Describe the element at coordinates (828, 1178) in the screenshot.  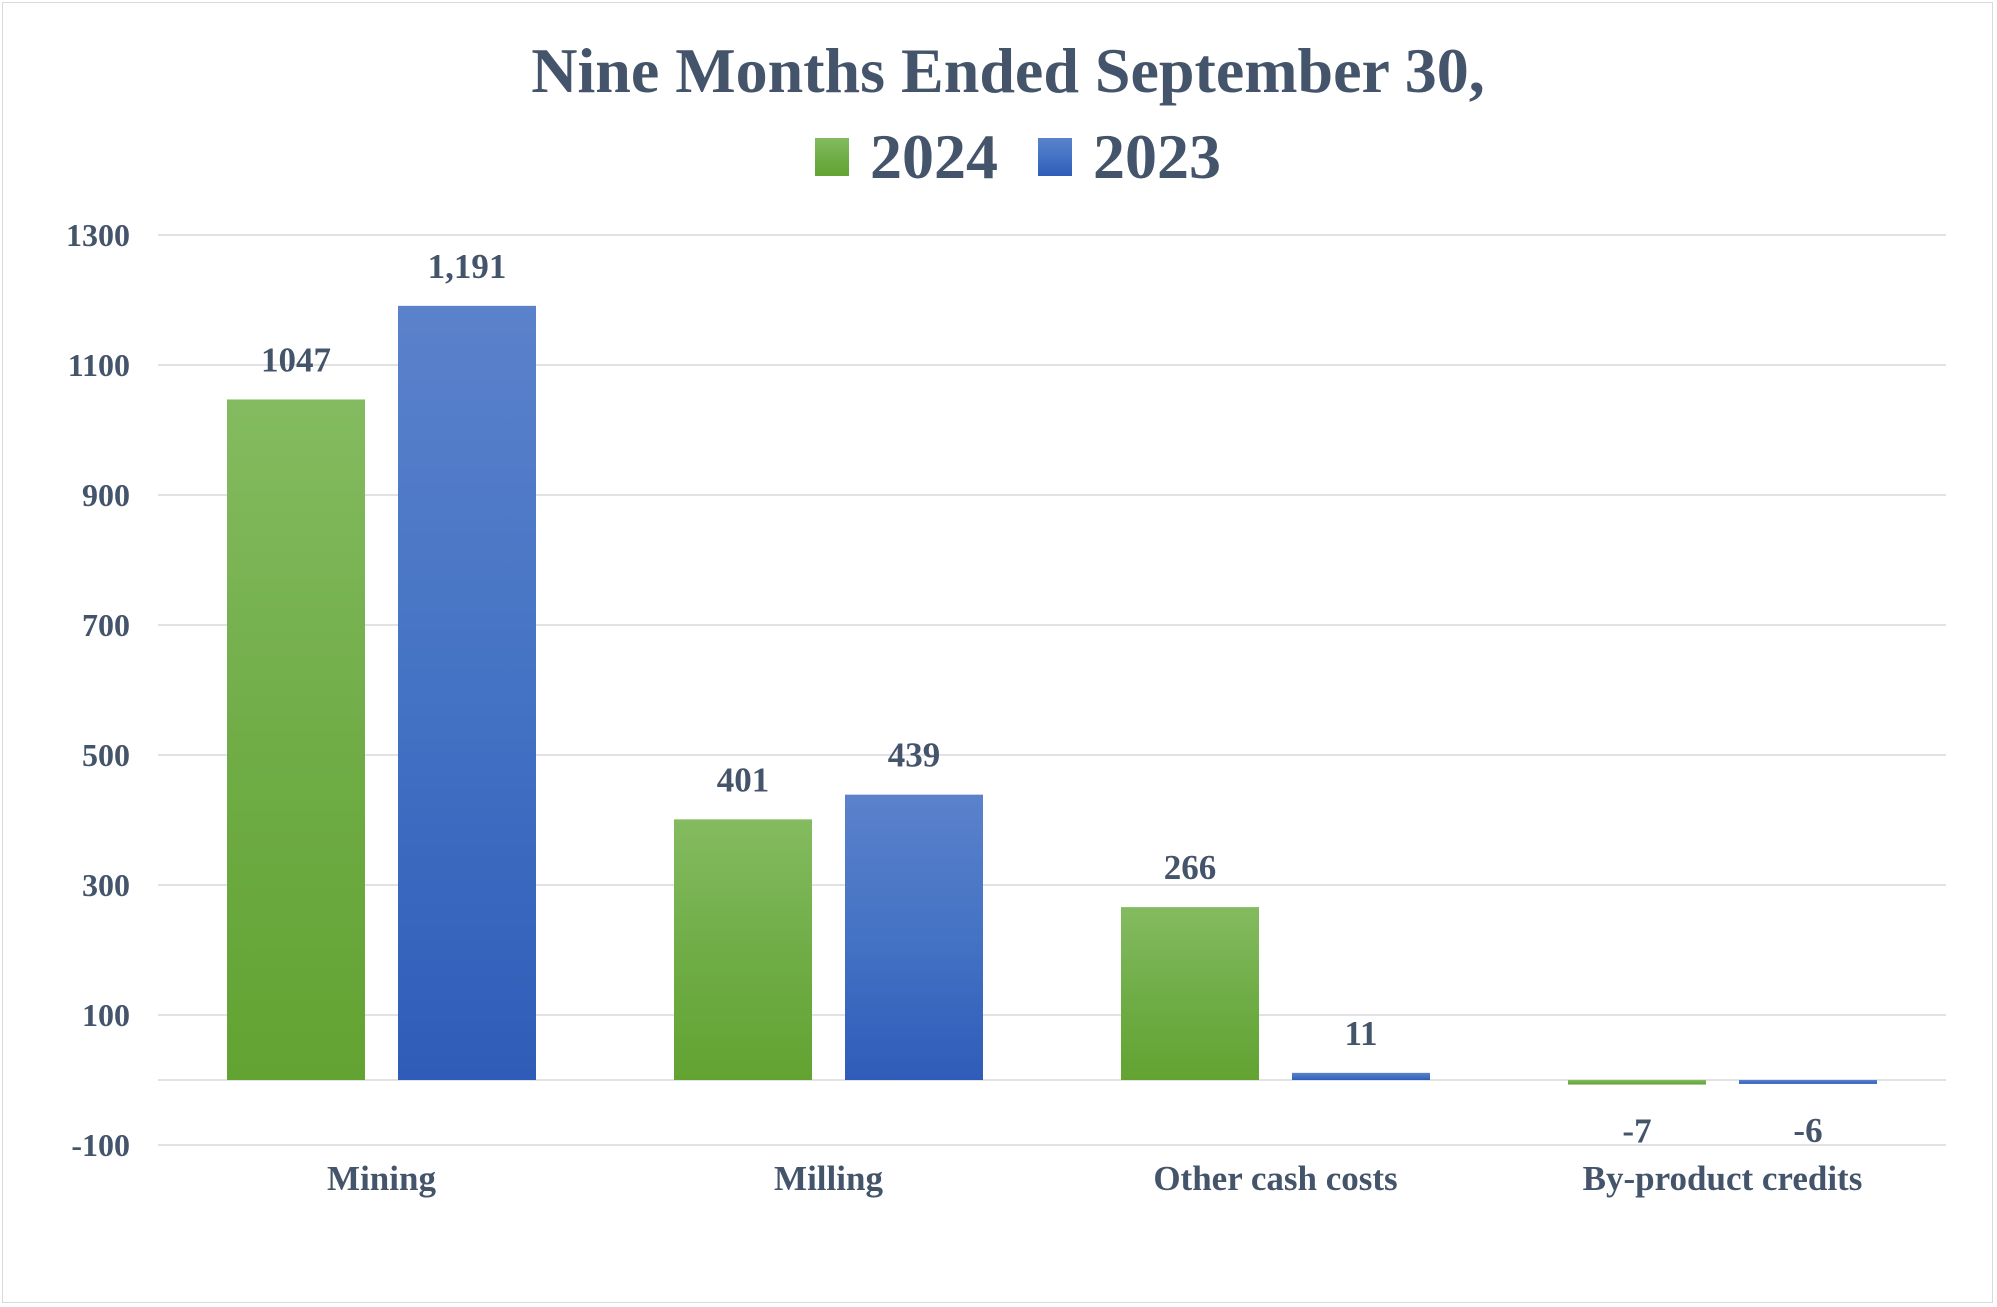
I see `x-category-label: Milling` at that location.